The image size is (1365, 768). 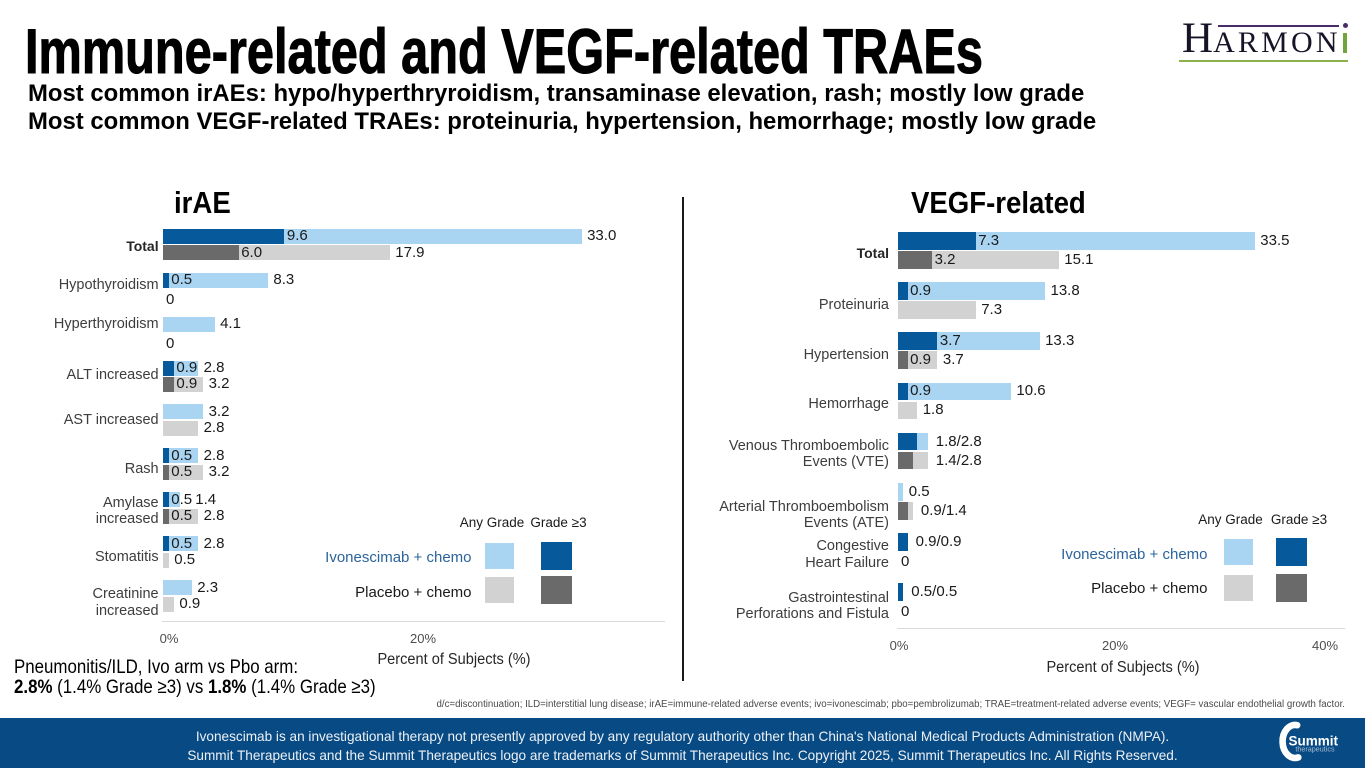 What do you see at coordinates (1314, 740) in the screenshot?
I see `svg-text: Summit` at bounding box center [1314, 740].